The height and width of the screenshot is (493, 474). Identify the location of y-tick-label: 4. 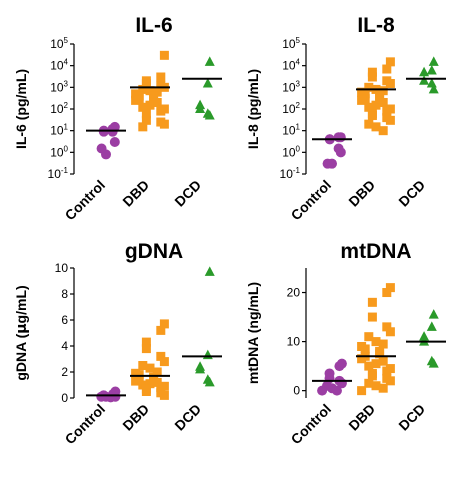
(64, 346).